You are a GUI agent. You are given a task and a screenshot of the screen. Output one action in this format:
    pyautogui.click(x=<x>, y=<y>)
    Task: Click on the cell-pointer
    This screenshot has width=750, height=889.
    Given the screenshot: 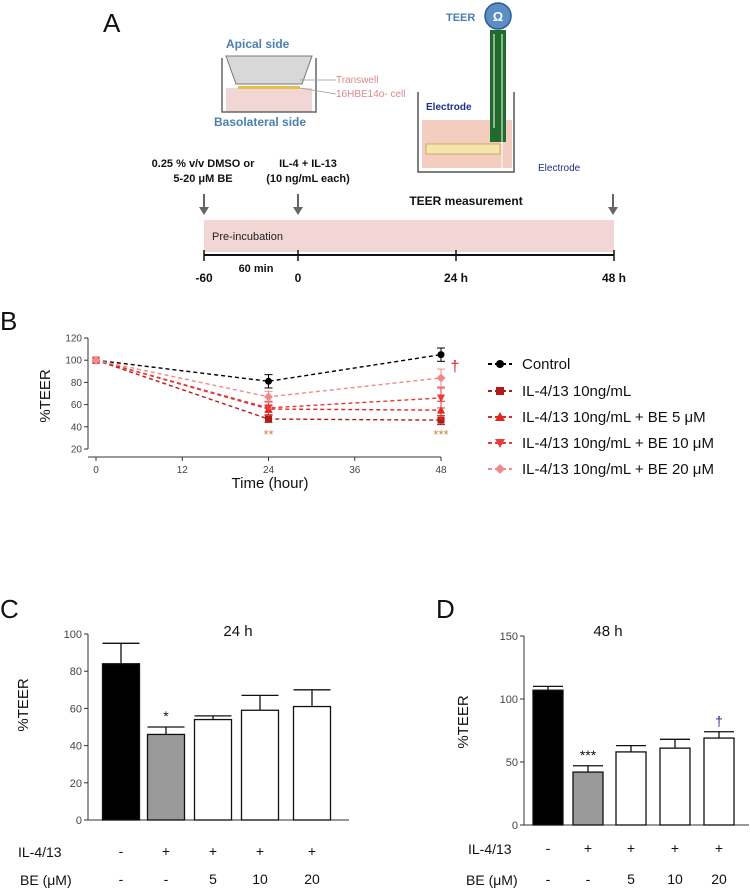 What is the action you would take?
    pyautogui.click(x=318, y=91)
    